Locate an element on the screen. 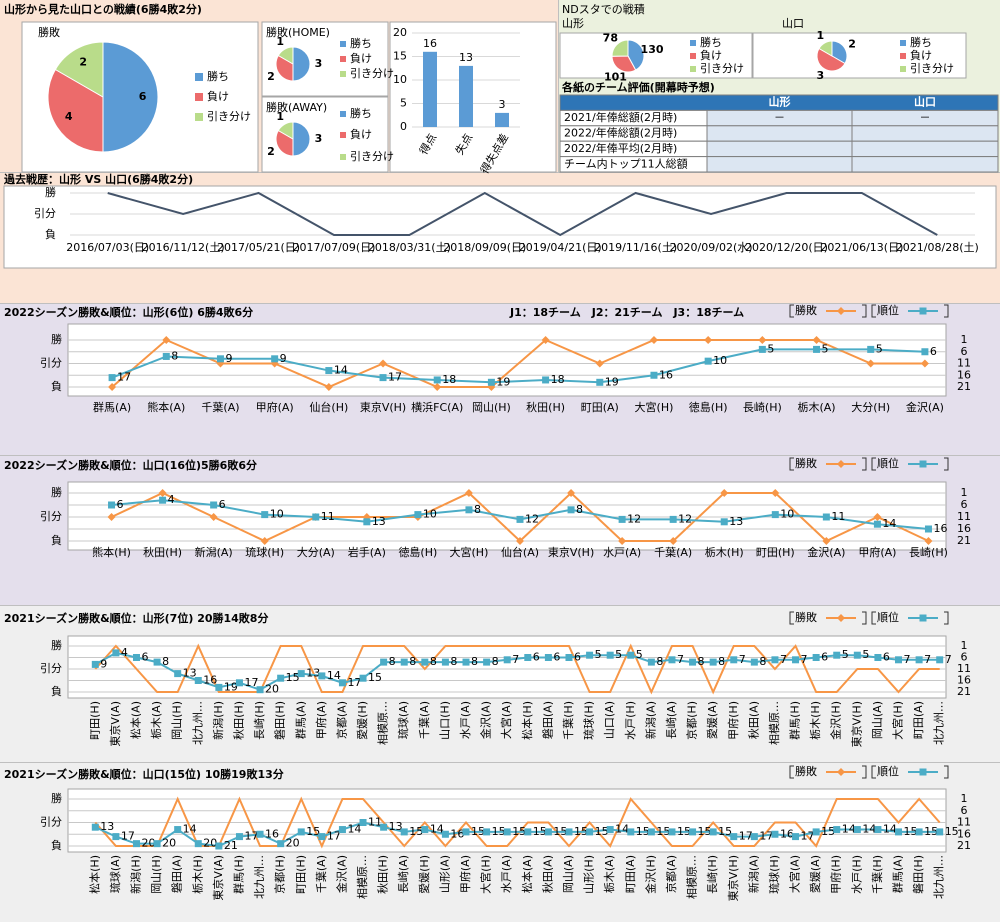  data-label: 19 is located at coordinates (503, 381).